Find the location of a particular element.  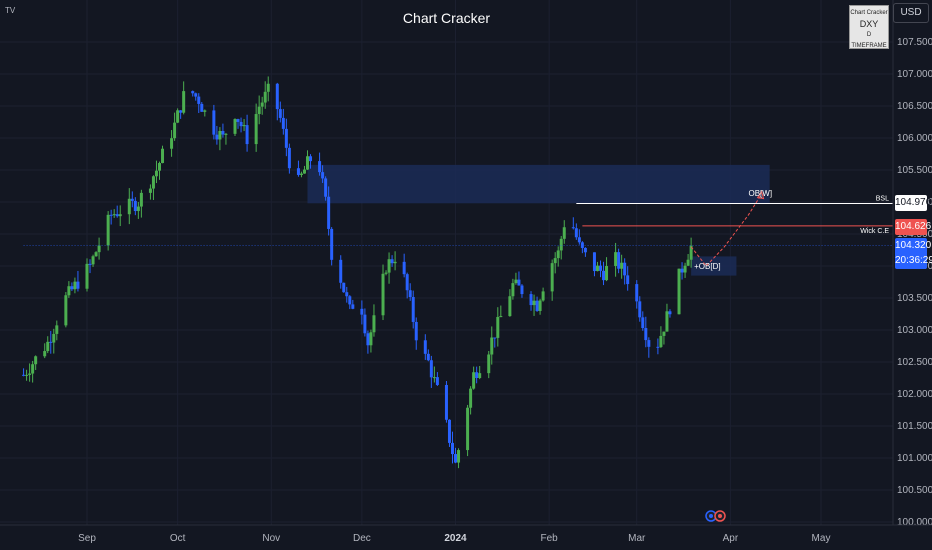

projection-path is located at coordinates (726, 231).